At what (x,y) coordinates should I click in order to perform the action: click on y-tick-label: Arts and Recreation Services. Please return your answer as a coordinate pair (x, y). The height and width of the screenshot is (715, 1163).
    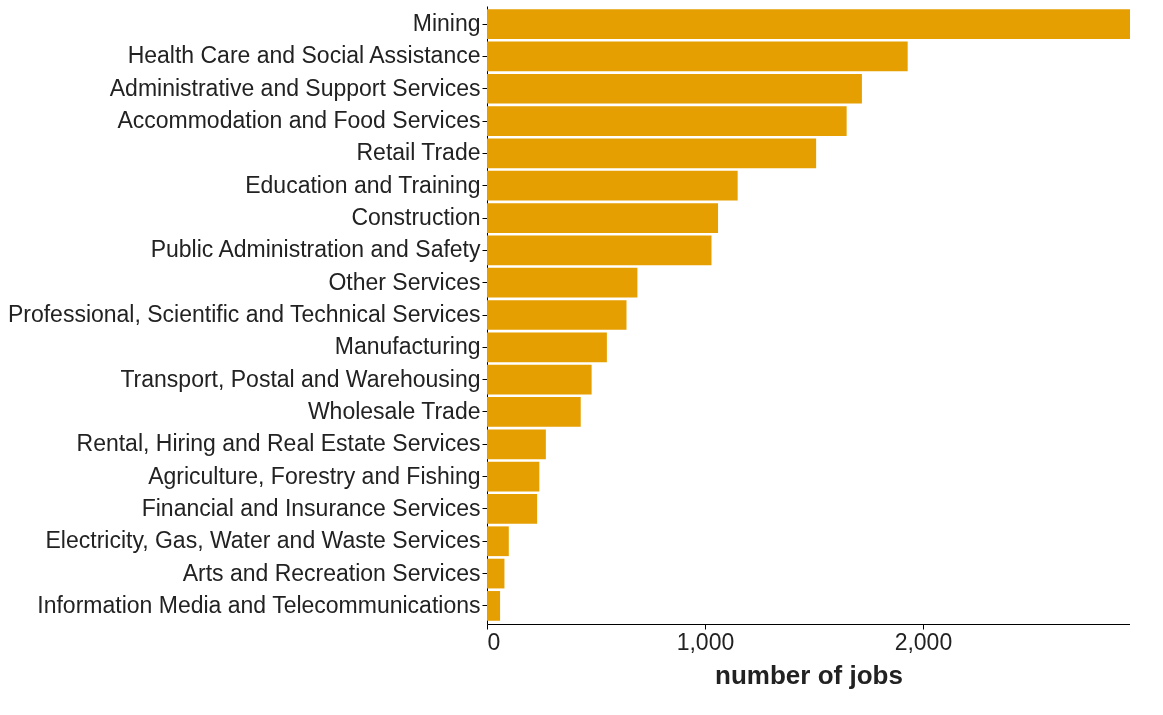
    Looking at the image, I should click on (331, 572).